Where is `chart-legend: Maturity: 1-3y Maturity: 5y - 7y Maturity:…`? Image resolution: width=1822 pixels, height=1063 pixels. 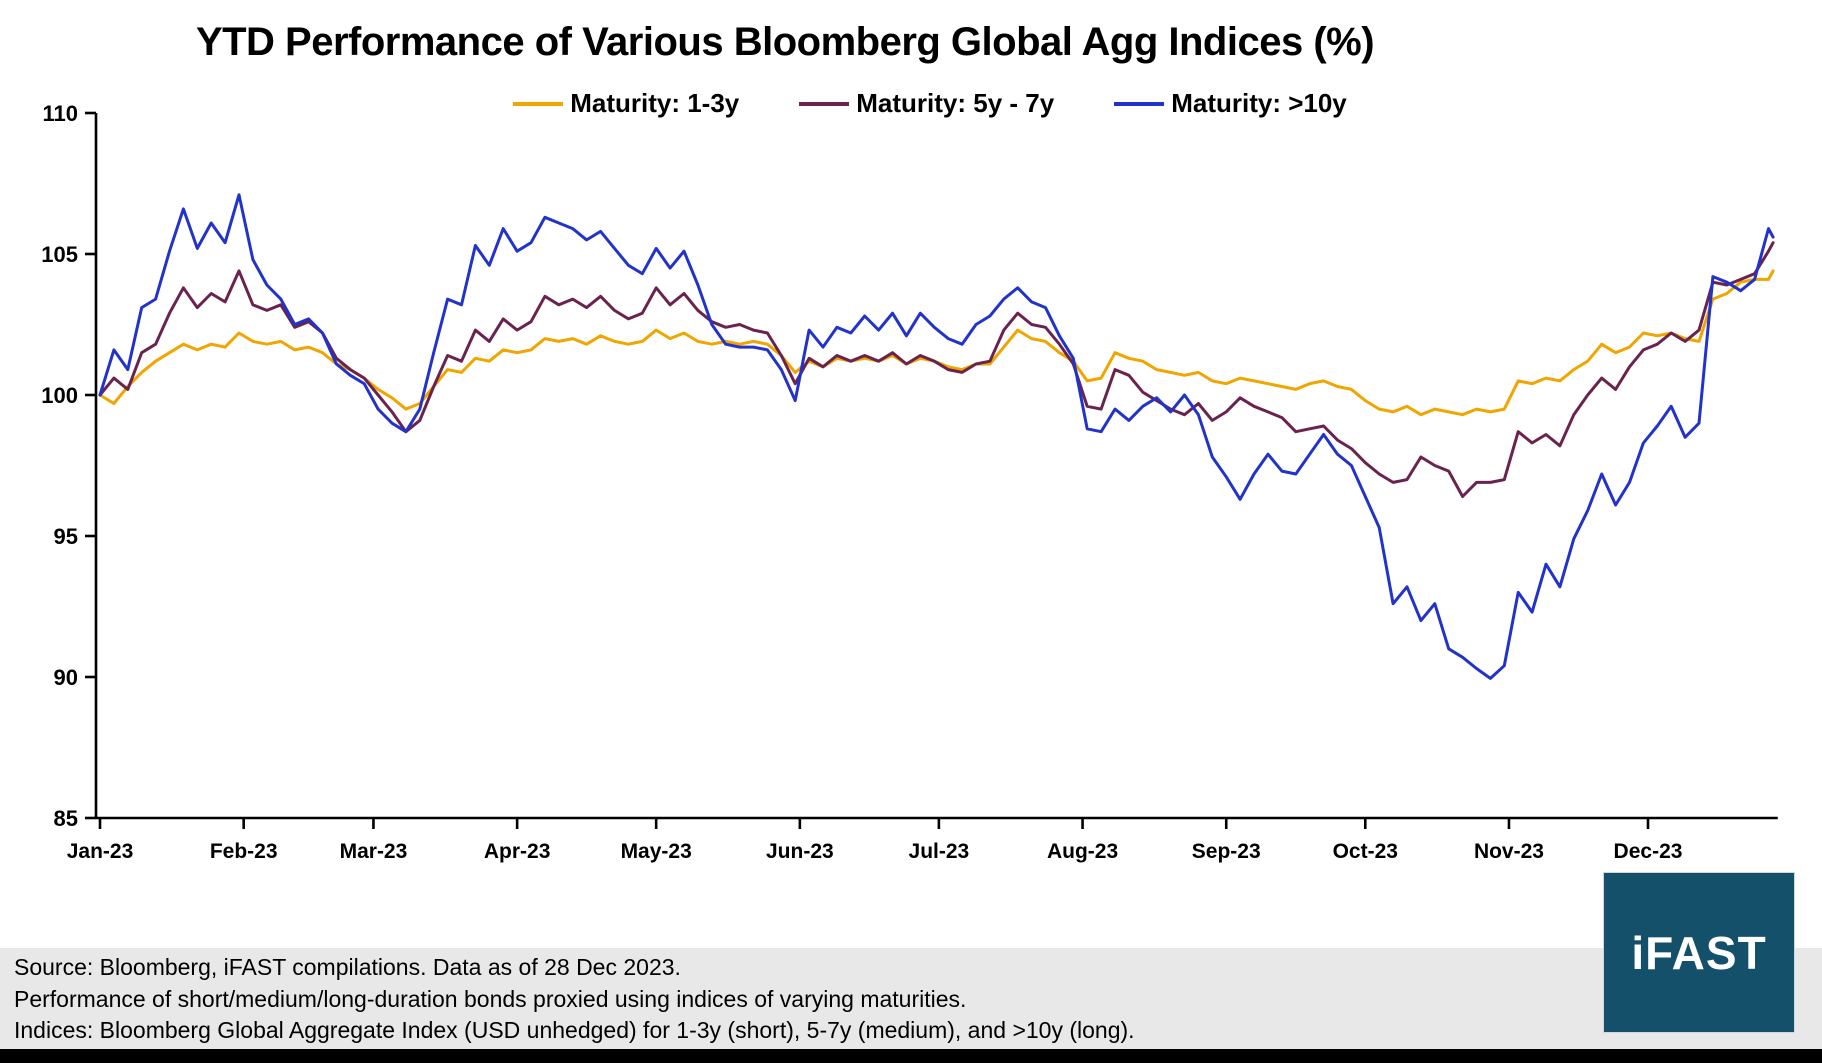
chart-legend: Maturity: 1-3y Maturity: 5y - 7y Maturity:… is located at coordinates (911, 103).